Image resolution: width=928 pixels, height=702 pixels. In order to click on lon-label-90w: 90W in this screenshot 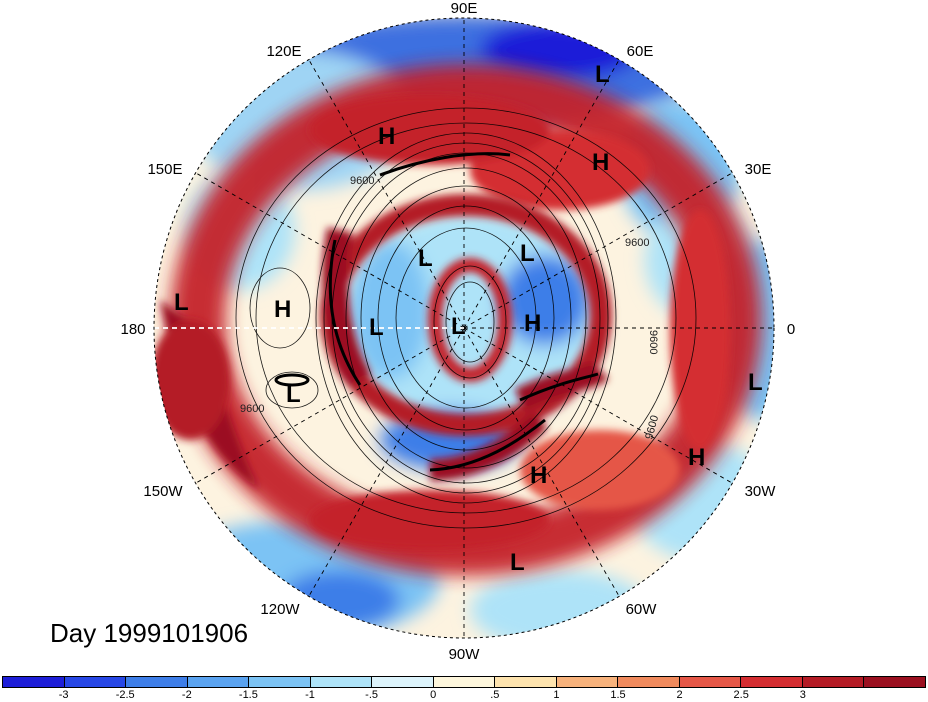, I will do `click(465, 654)`.